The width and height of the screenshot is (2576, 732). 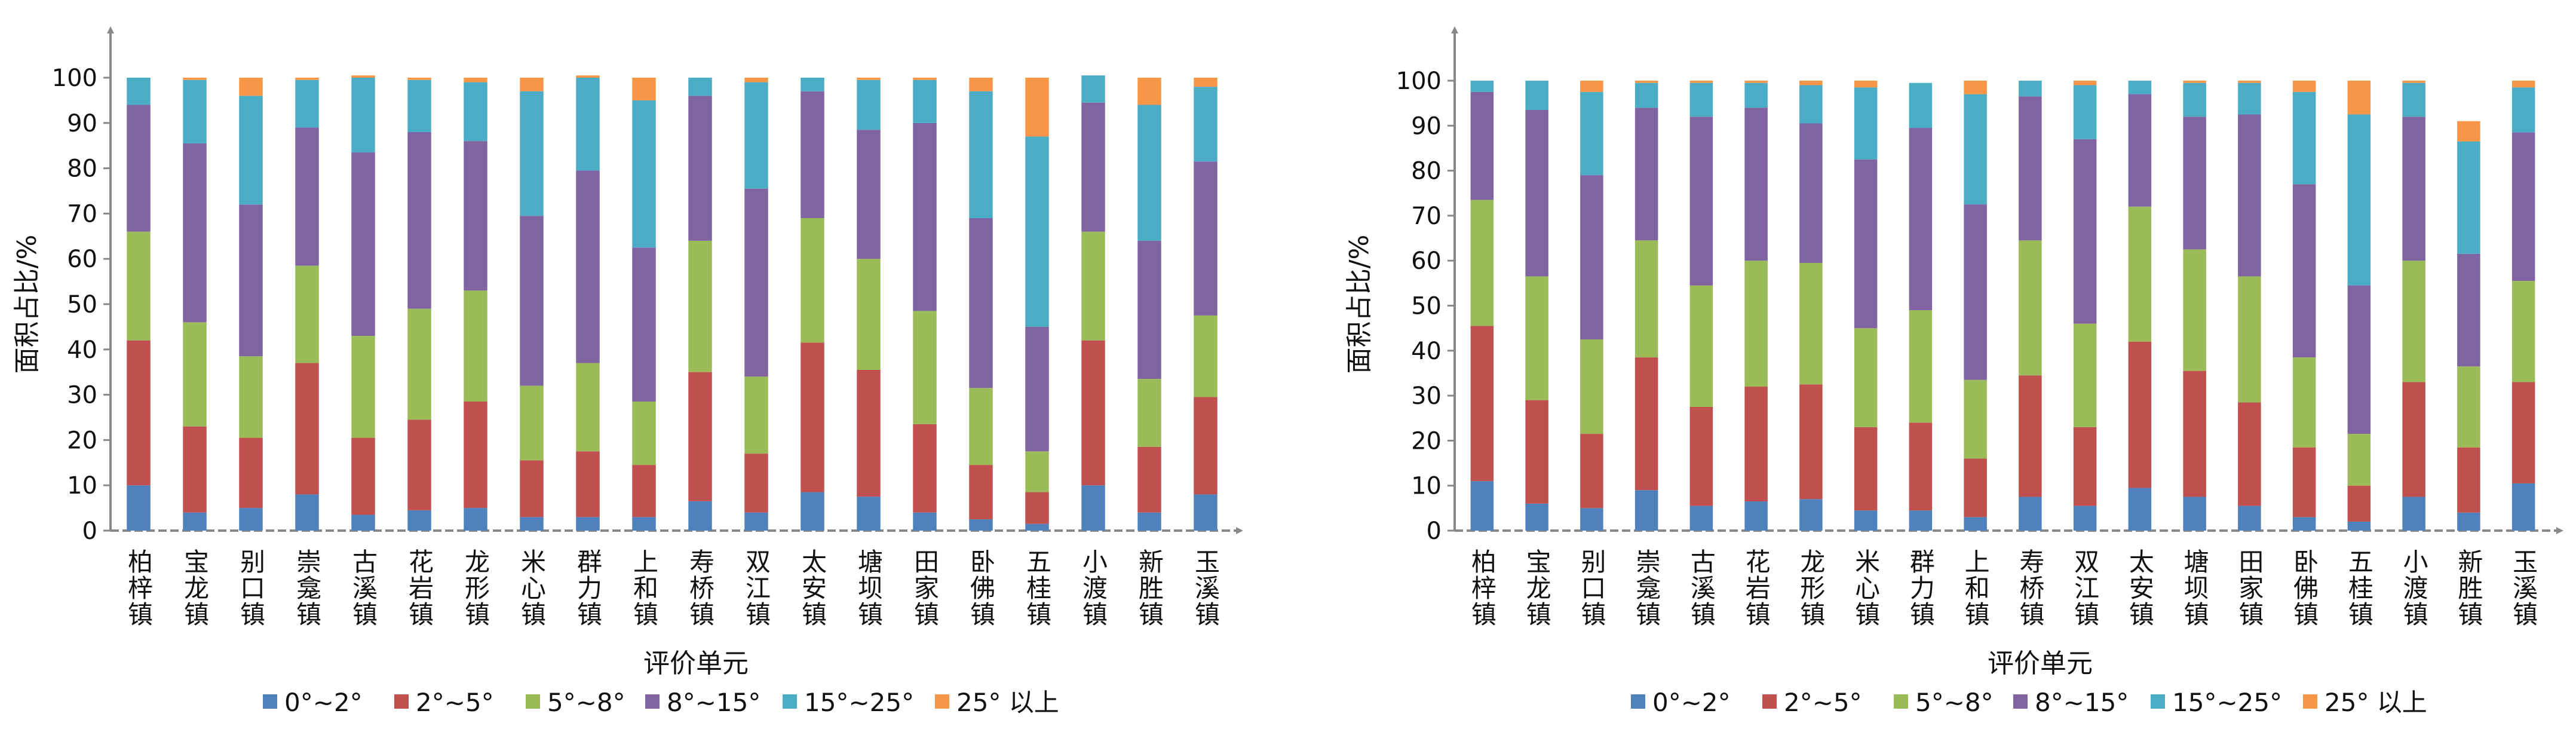 What do you see at coordinates (982, 588) in the screenshot?
I see `category-label: 卧佛镇` at bounding box center [982, 588].